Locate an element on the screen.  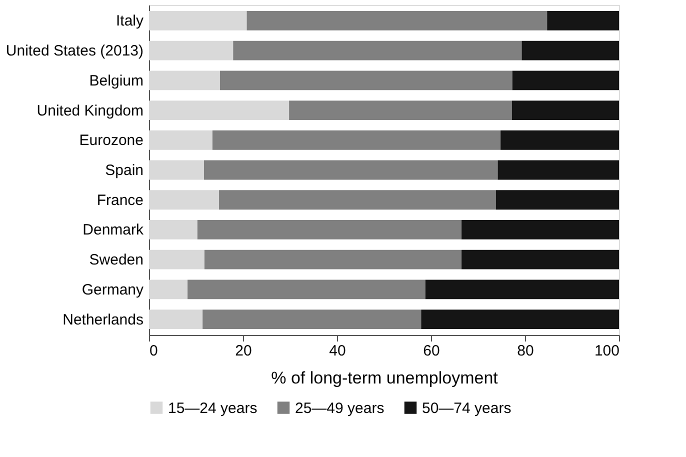
y-tick-label: Netherlands is located at coordinates (103, 319).